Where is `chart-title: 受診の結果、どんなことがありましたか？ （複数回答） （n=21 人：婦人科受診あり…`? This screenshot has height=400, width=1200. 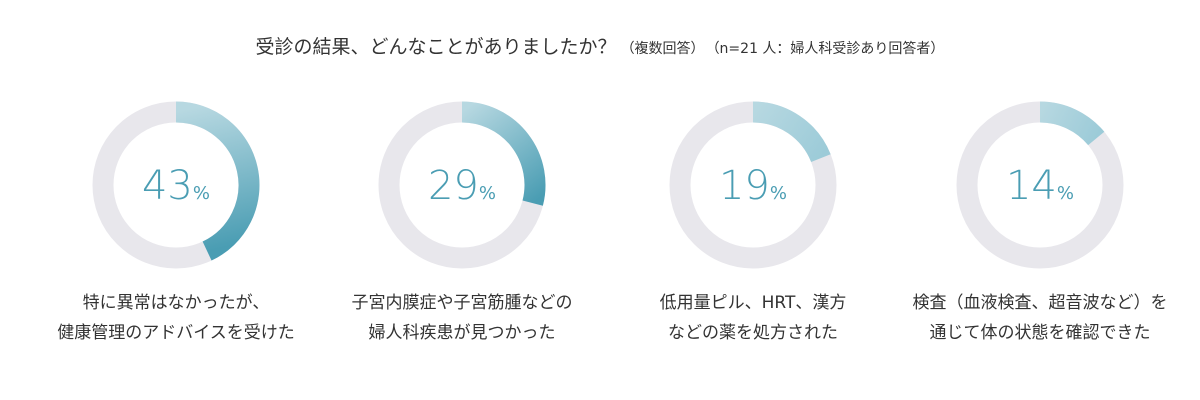
chart-title: 受診の結果、どんなことがありましたか？ （複数回答） （n=21 人：婦人科受診あり… is located at coordinates (600, 45).